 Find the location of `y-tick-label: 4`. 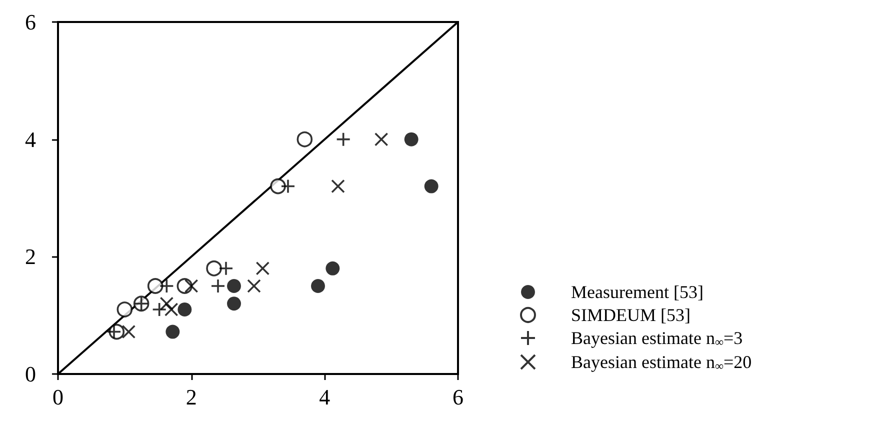

y-tick-label: 4 is located at coordinates (30, 139).